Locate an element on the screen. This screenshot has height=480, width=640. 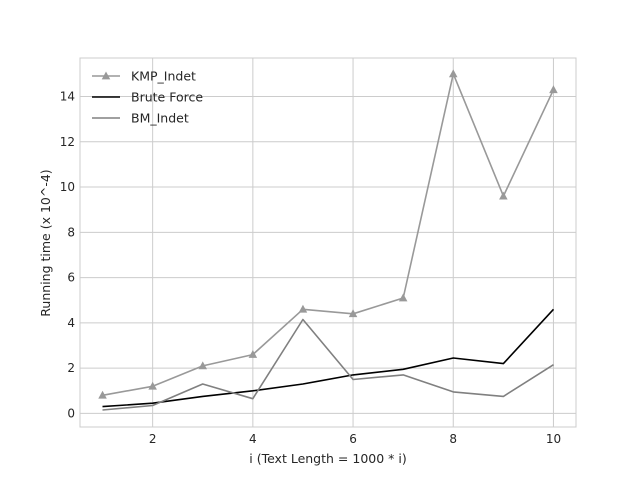
y-tick-label: 0 is located at coordinates (71, 413).